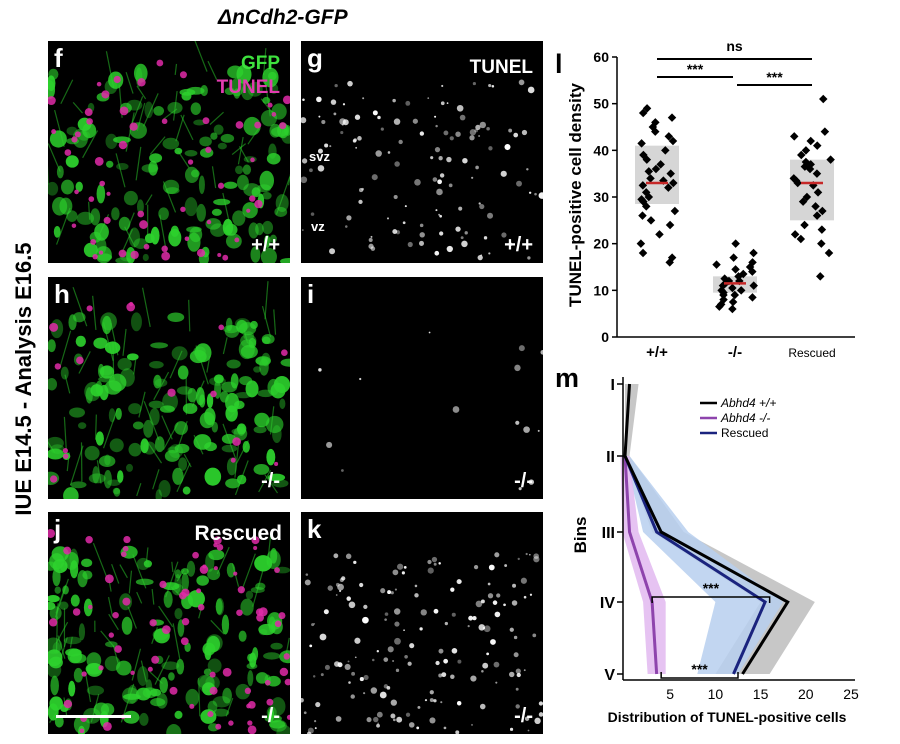  Describe the element at coordinates (716, 694) in the screenshot. I see `x-tick-label: 10` at that location.